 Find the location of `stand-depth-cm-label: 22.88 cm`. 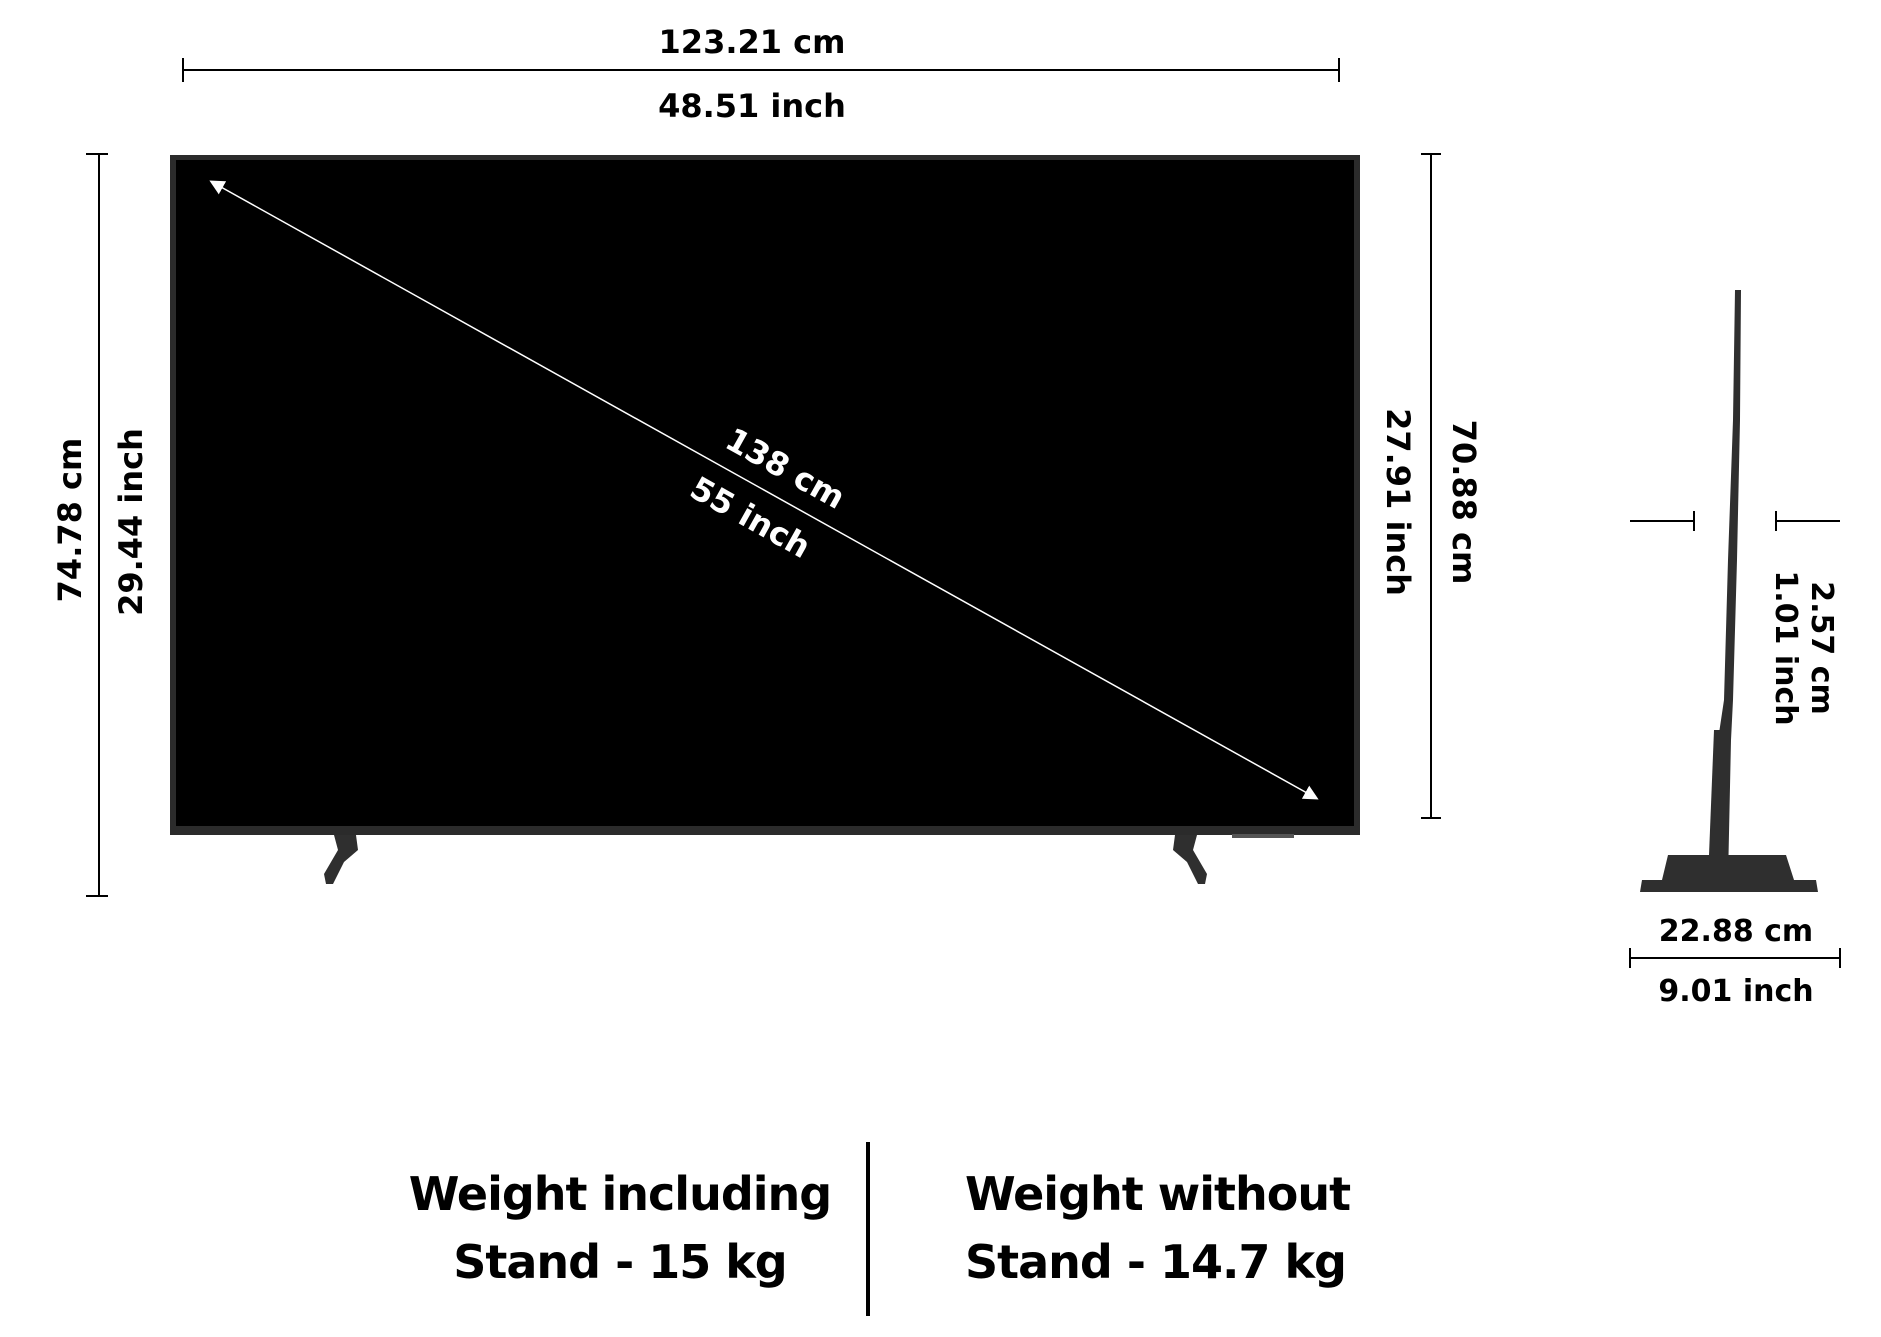

stand-depth-cm-label: 22.88 cm is located at coordinates (1736, 931).